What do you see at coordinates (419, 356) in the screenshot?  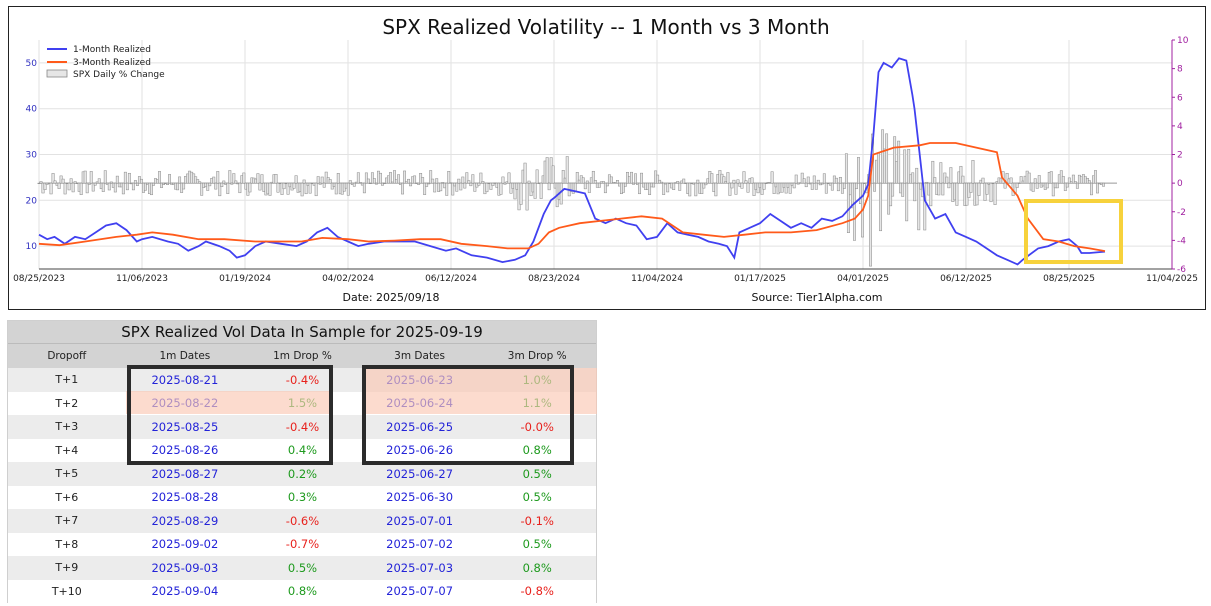 I see `header-3m-dates: 3m Dates` at bounding box center [419, 356].